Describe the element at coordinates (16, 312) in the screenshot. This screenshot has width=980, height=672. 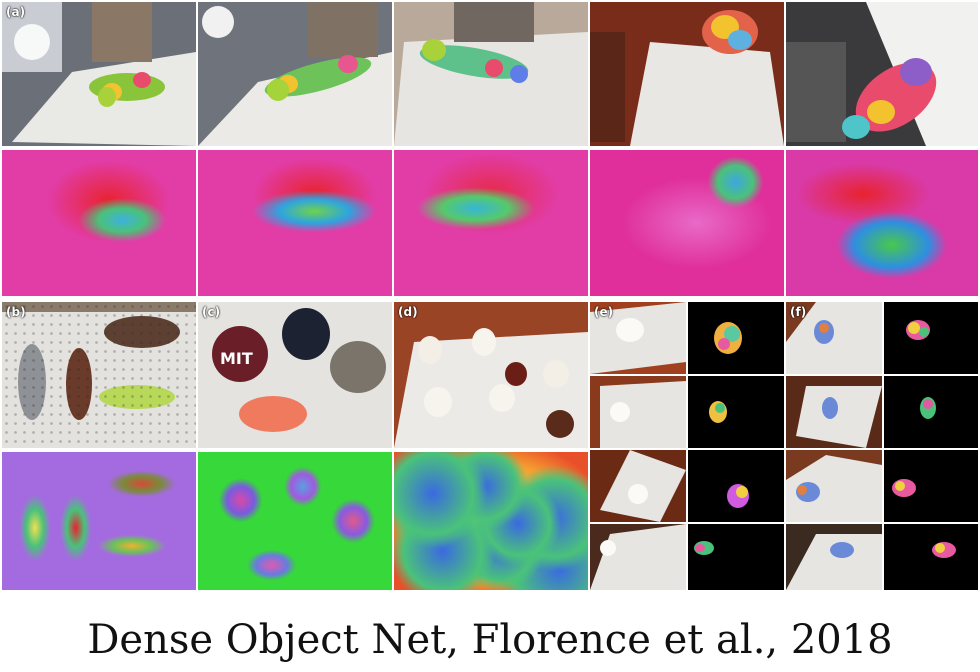
I see `panel-label-b: (b)` at that location.